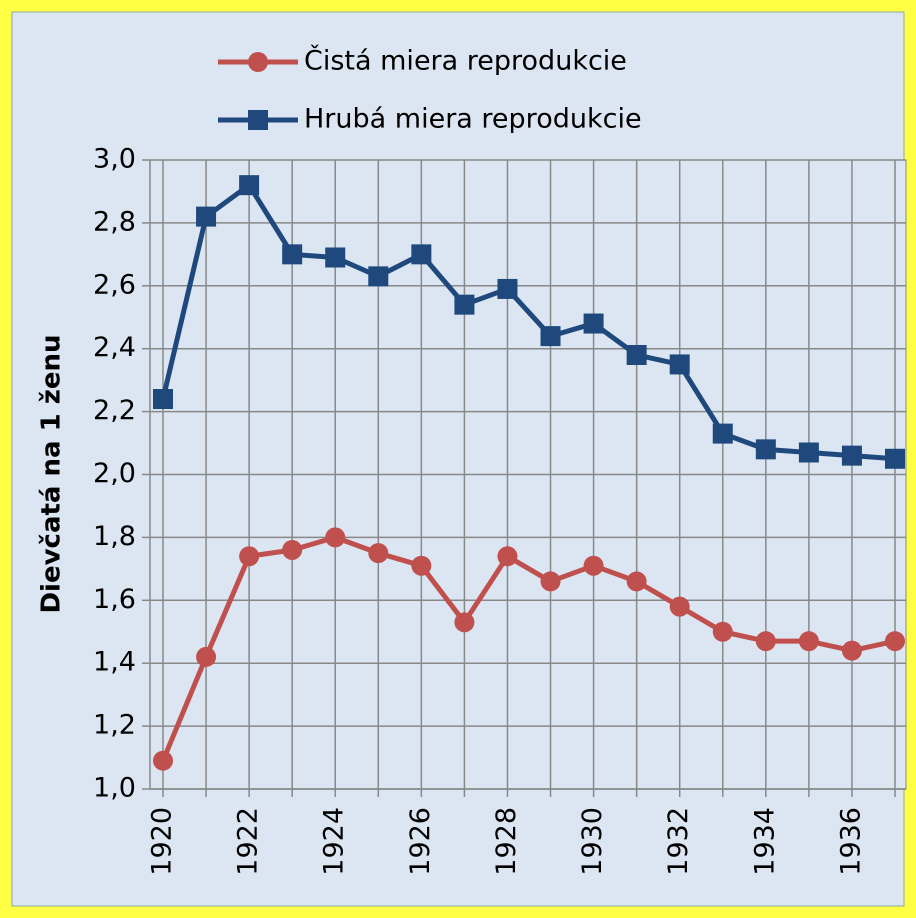 This screenshot has width=916, height=918. I want to click on x-tick-label: 1920, so click(162, 841).